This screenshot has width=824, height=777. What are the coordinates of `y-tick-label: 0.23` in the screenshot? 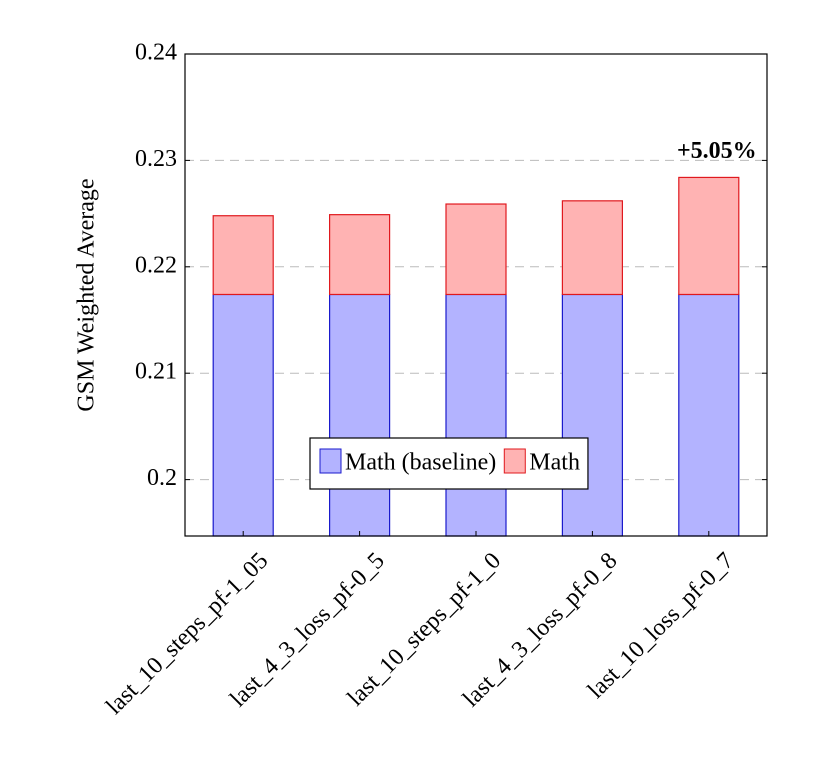 It's located at (156, 159).